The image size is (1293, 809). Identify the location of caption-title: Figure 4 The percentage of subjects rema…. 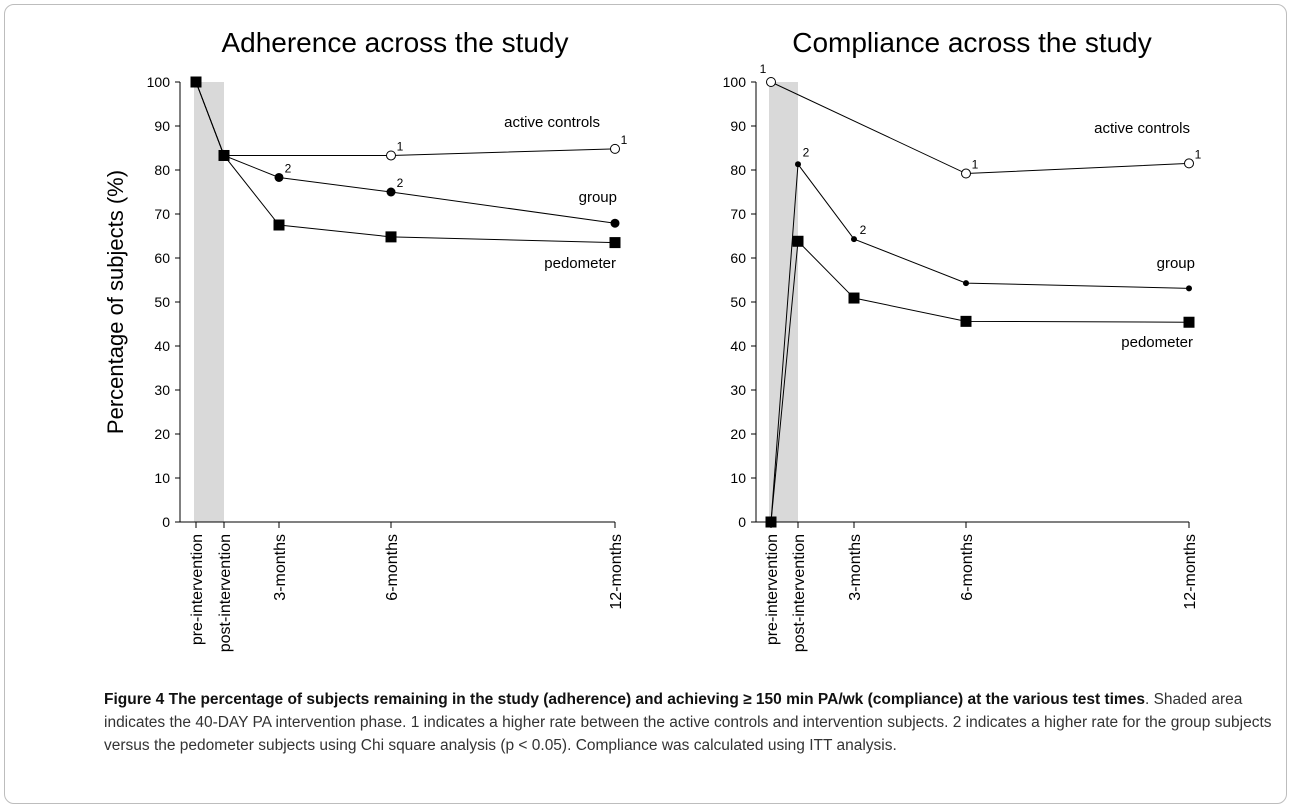
(624, 699).